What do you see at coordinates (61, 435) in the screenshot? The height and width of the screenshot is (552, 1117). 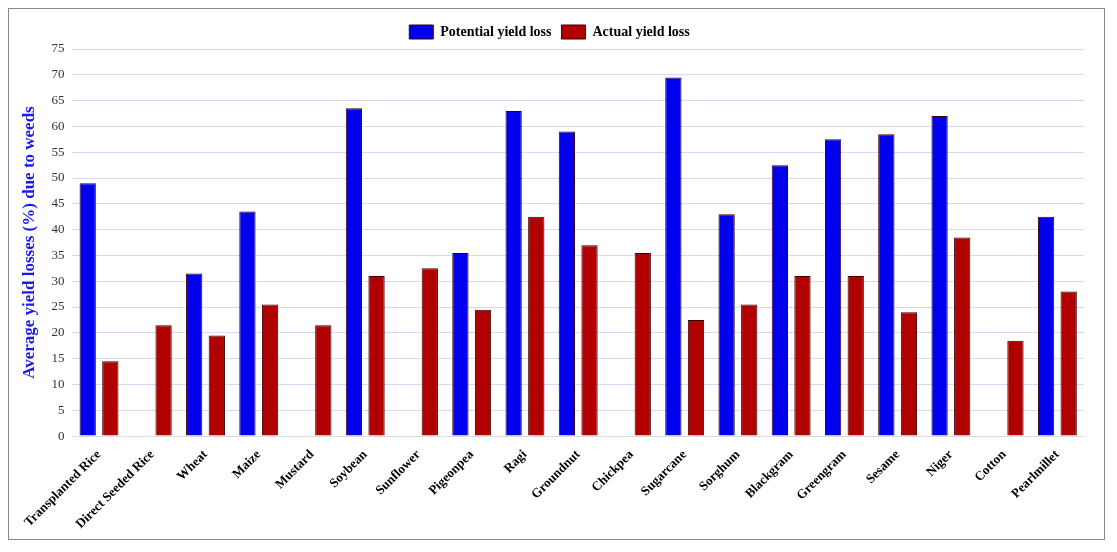 I see `y-tick-label: 0` at bounding box center [61, 435].